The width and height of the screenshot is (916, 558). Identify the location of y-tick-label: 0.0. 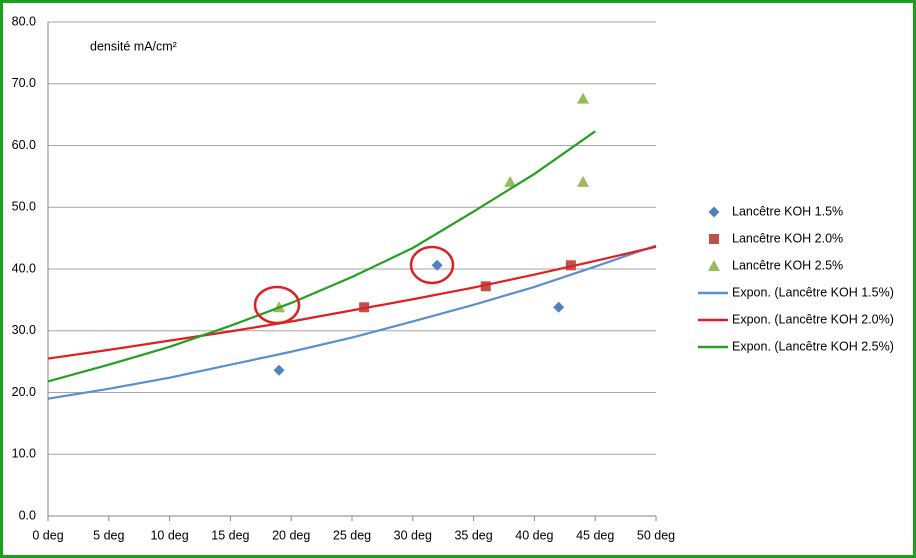
(27, 515).